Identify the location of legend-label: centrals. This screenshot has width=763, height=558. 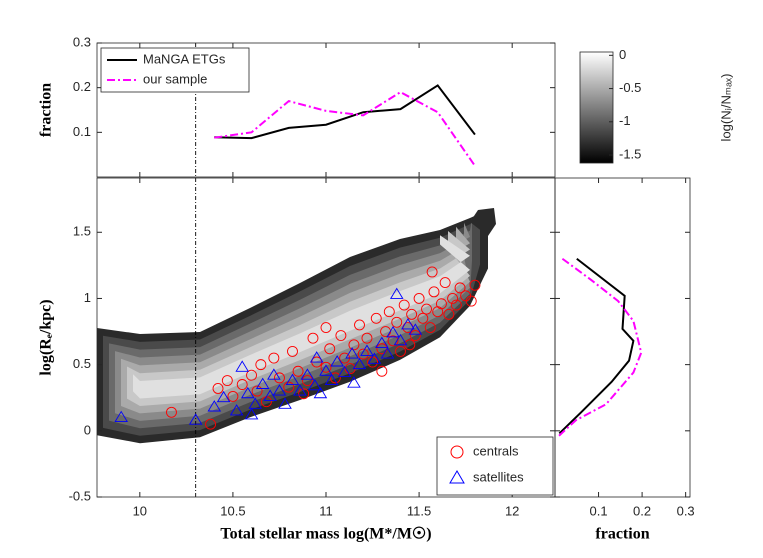
(496, 450).